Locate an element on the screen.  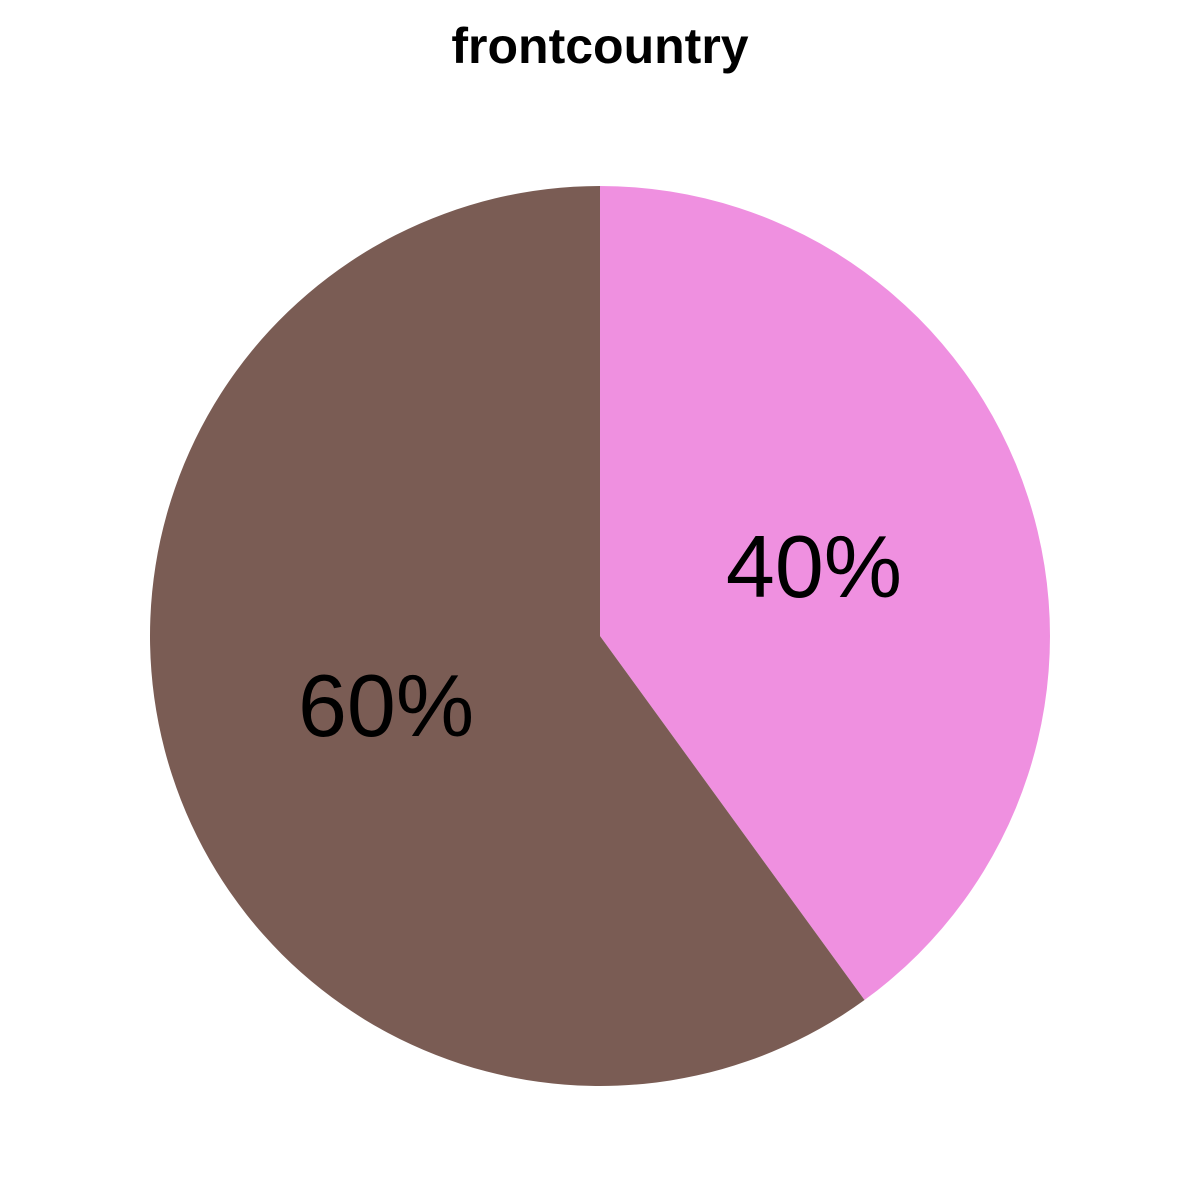
pie-slice-label-2: 60% is located at coordinates (386, 705).